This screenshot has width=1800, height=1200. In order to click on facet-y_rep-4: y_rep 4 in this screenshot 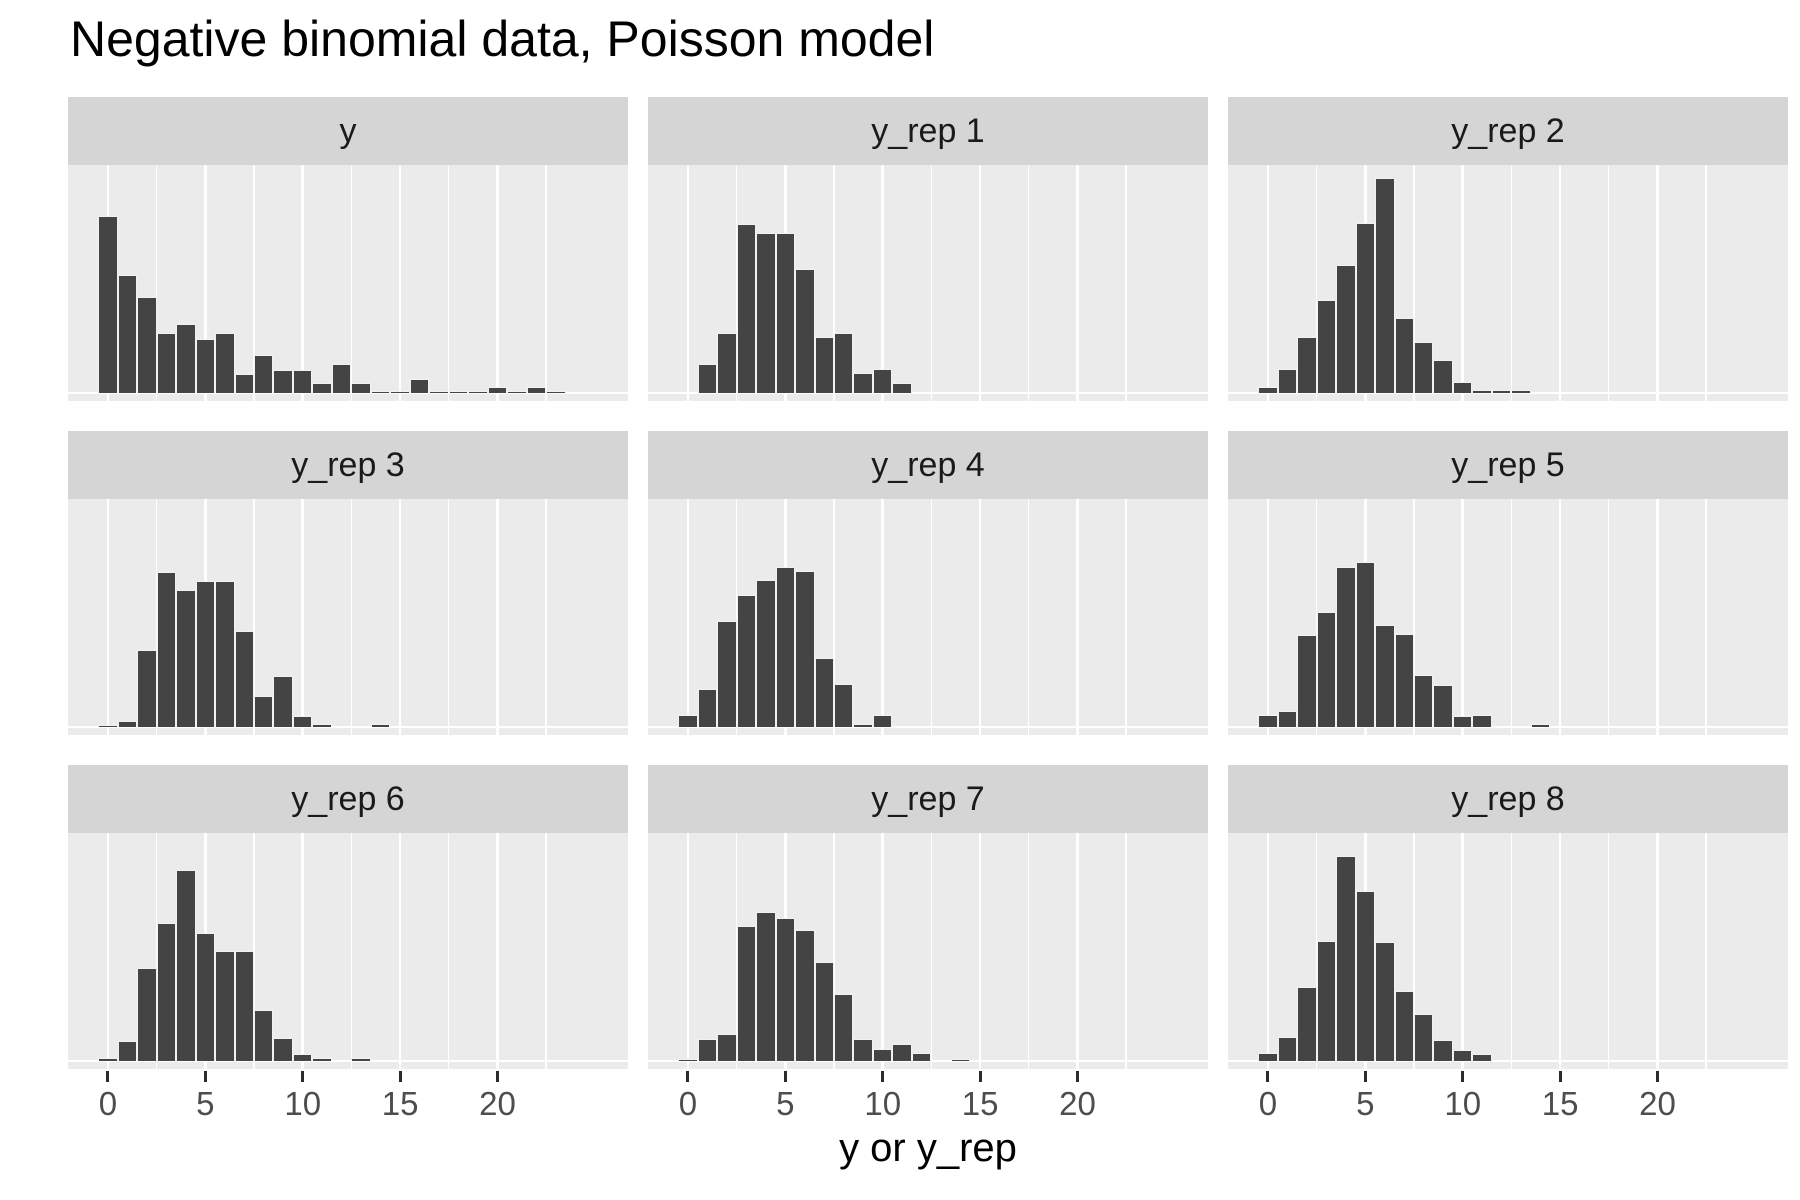, I will do `click(928, 583)`.